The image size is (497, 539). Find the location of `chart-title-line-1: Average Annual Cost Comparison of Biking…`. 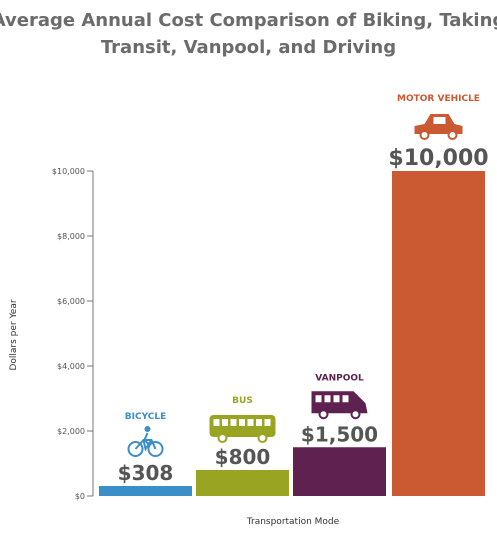

chart-title-line-1: Average Annual Cost Comparison of Biking… is located at coordinates (248, 20).